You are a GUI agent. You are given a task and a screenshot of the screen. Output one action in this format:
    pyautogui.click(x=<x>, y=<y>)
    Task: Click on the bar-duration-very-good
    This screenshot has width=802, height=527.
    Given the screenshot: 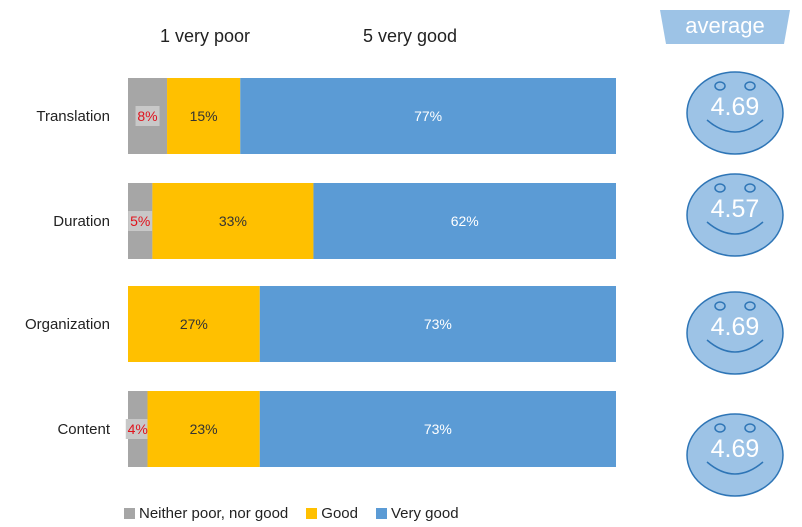 What is the action you would take?
    pyautogui.click(x=464, y=221)
    